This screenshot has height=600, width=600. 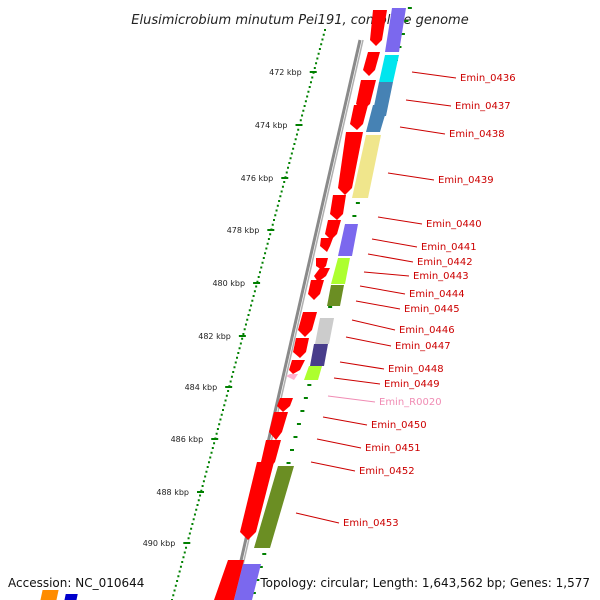 What do you see at coordinates (441, 276) in the screenshot?
I see `gene-label: Emin_0443` at bounding box center [441, 276].